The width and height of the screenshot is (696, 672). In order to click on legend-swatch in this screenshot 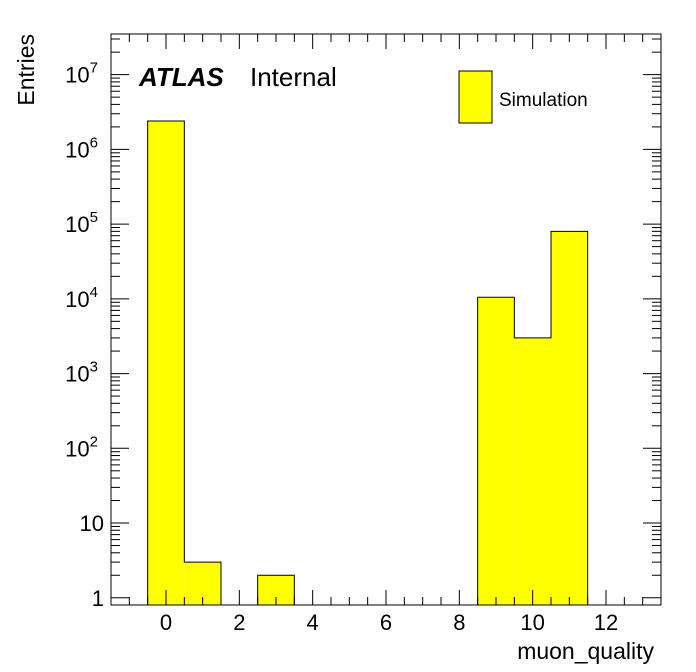, I will do `click(475, 97)`.